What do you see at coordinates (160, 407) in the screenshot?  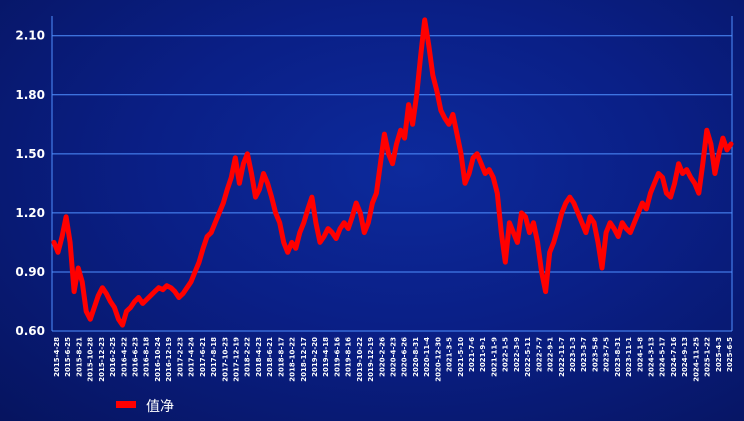 I see `legend-label: 值净` at bounding box center [160, 407].